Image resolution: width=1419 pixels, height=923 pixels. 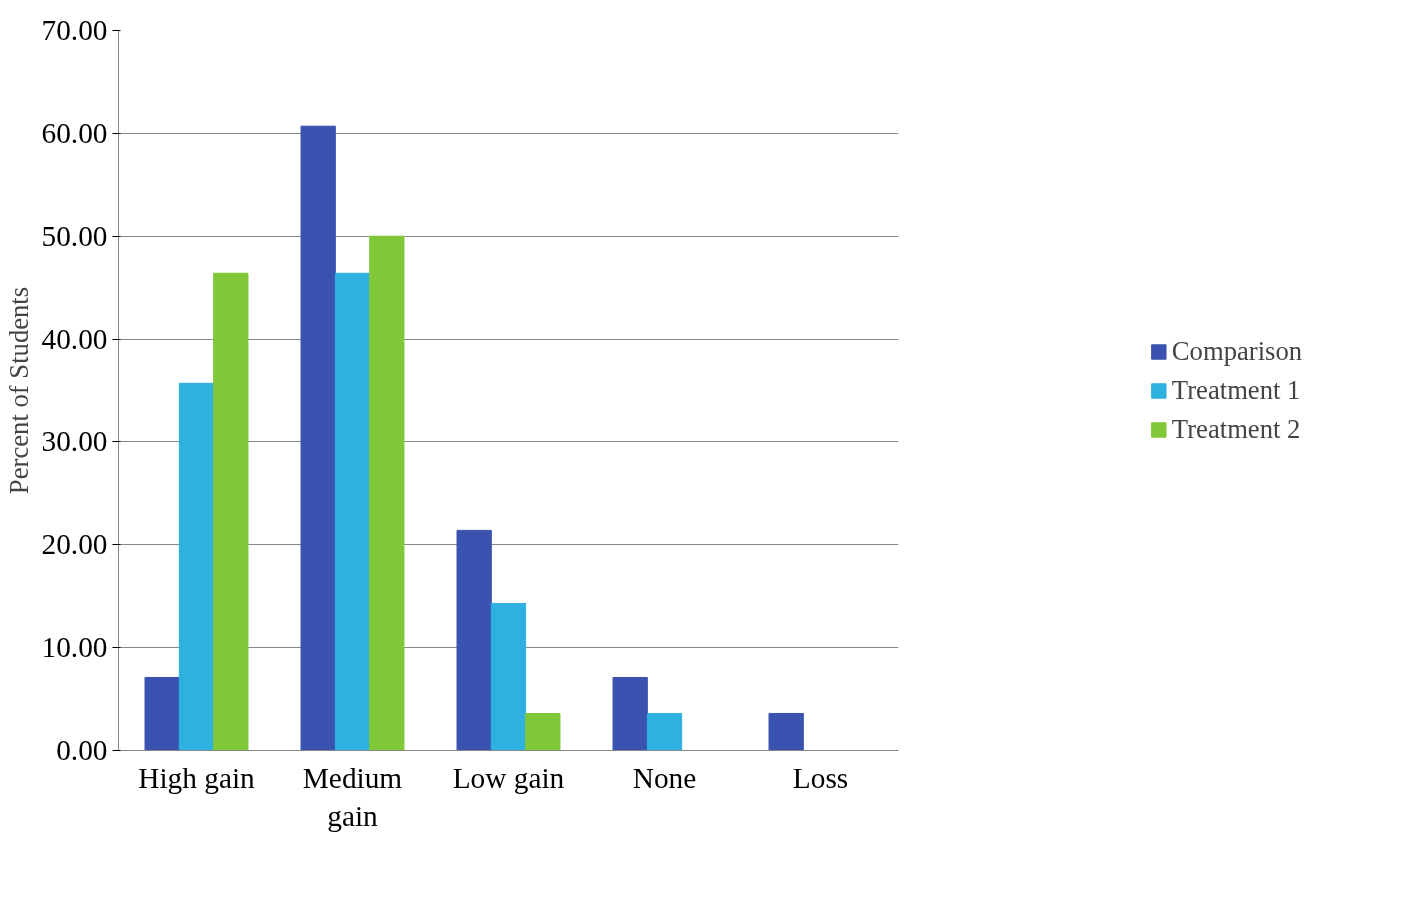 I want to click on x-tick-label: Low gain, so click(x=508, y=777).